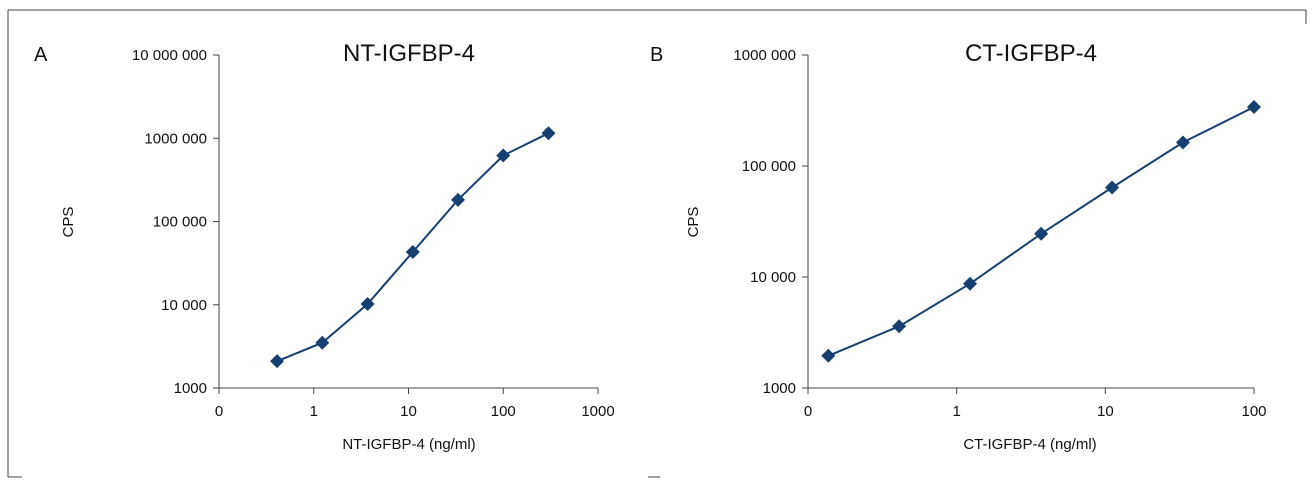 This screenshot has width=1314, height=483. I want to click on y-axis-b: 1000 10 000 100 000 1000 000, so click(771, 222).